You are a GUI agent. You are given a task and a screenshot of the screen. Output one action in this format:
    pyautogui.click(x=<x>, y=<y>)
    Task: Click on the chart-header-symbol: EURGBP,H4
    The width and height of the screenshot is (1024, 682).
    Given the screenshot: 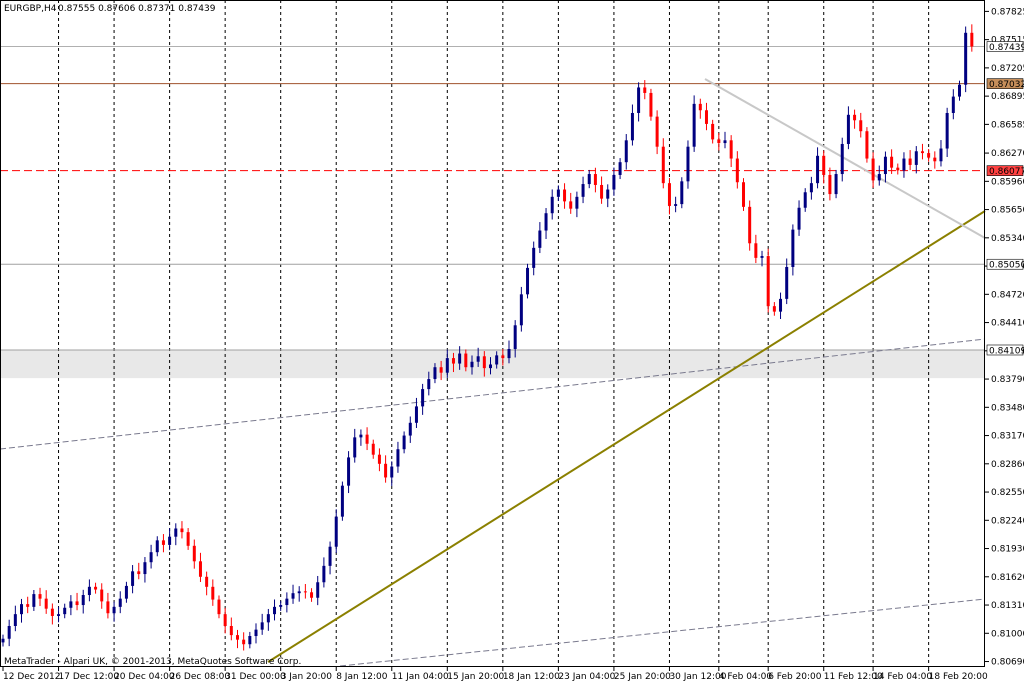 What is the action you would take?
    pyautogui.click(x=30, y=9)
    